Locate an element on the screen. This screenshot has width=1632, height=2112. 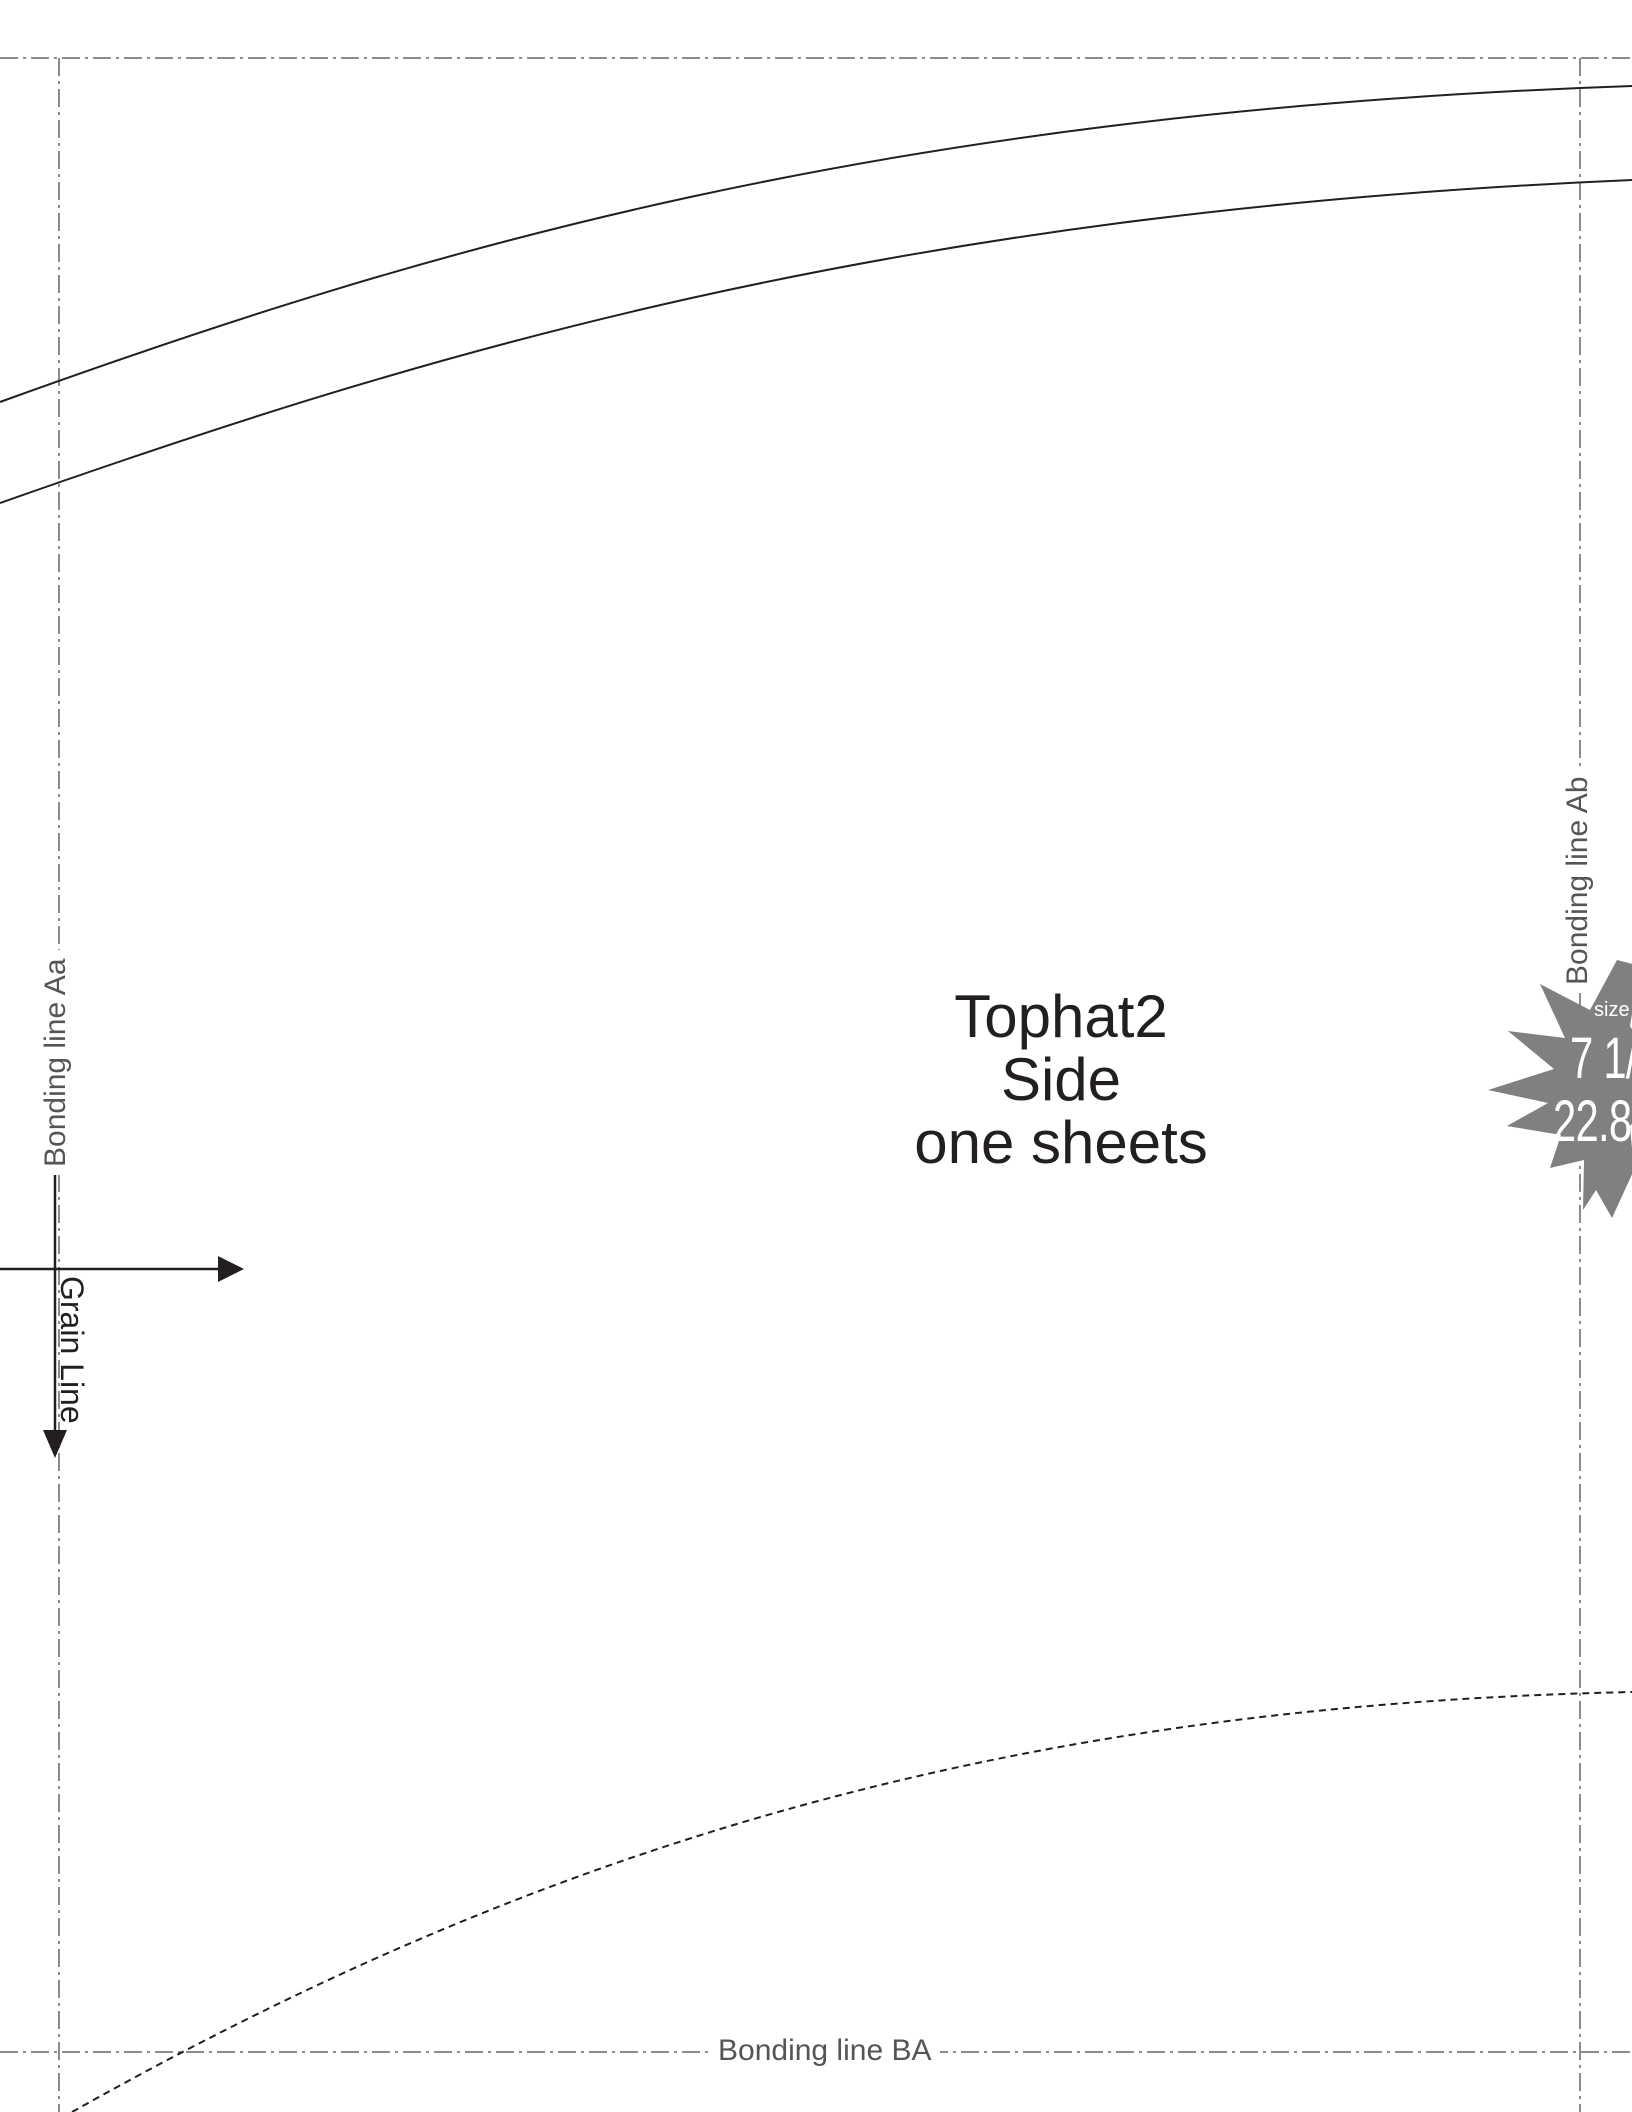
bonding-line-label-right: Bonding line Ab is located at coordinates (1578, 880).